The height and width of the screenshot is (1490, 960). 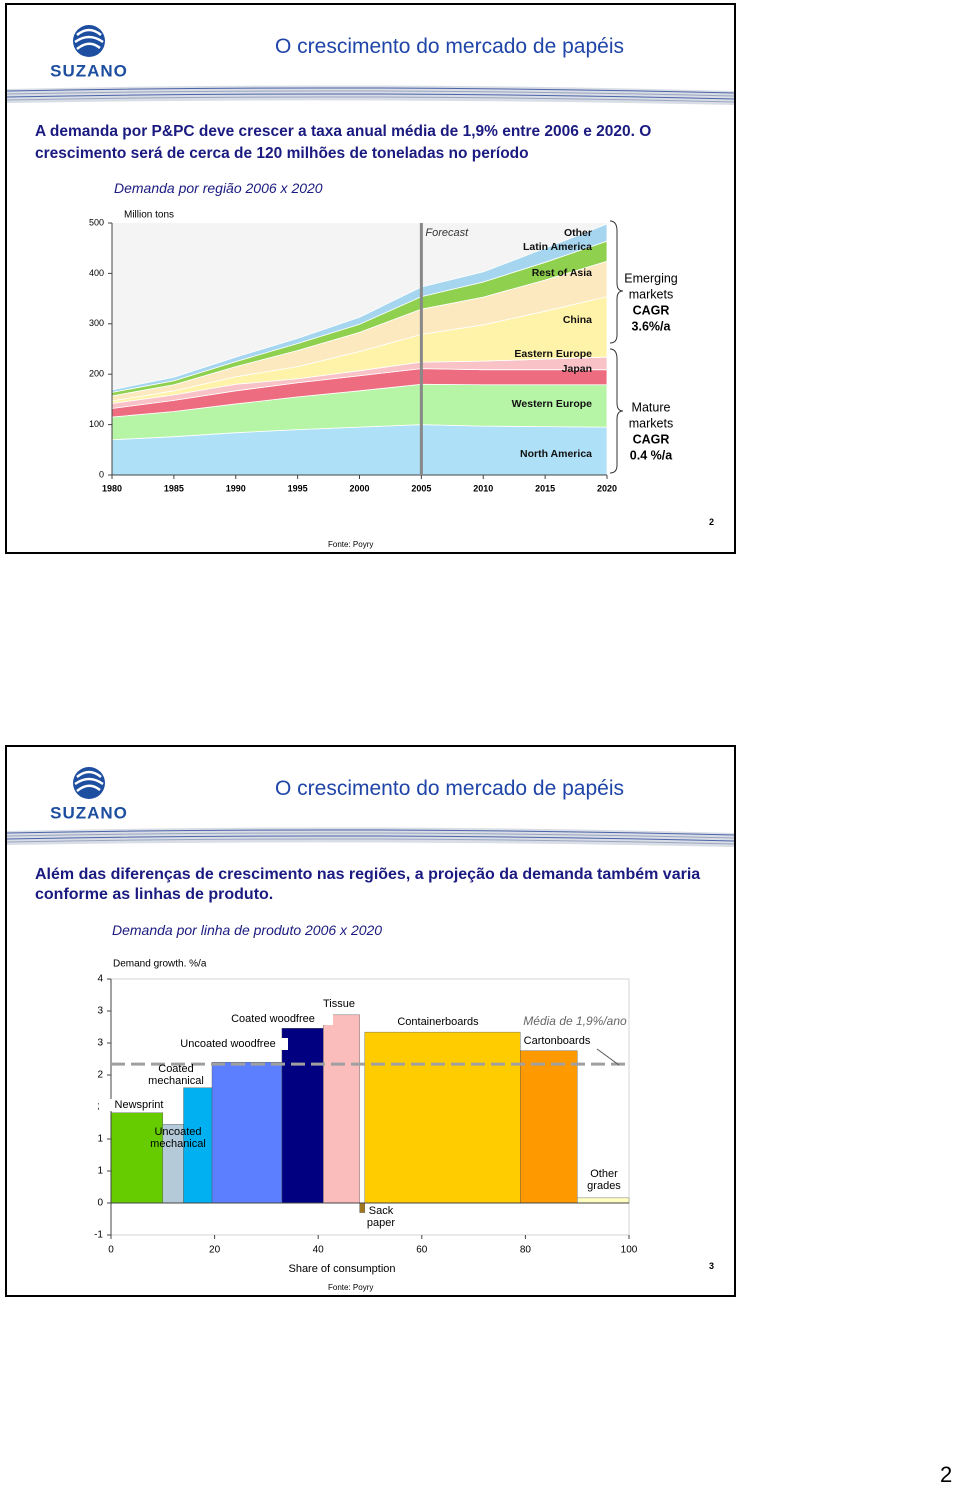 What do you see at coordinates (946, 1474) in the screenshot?
I see `page-number: 2` at bounding box center [946, 1474].